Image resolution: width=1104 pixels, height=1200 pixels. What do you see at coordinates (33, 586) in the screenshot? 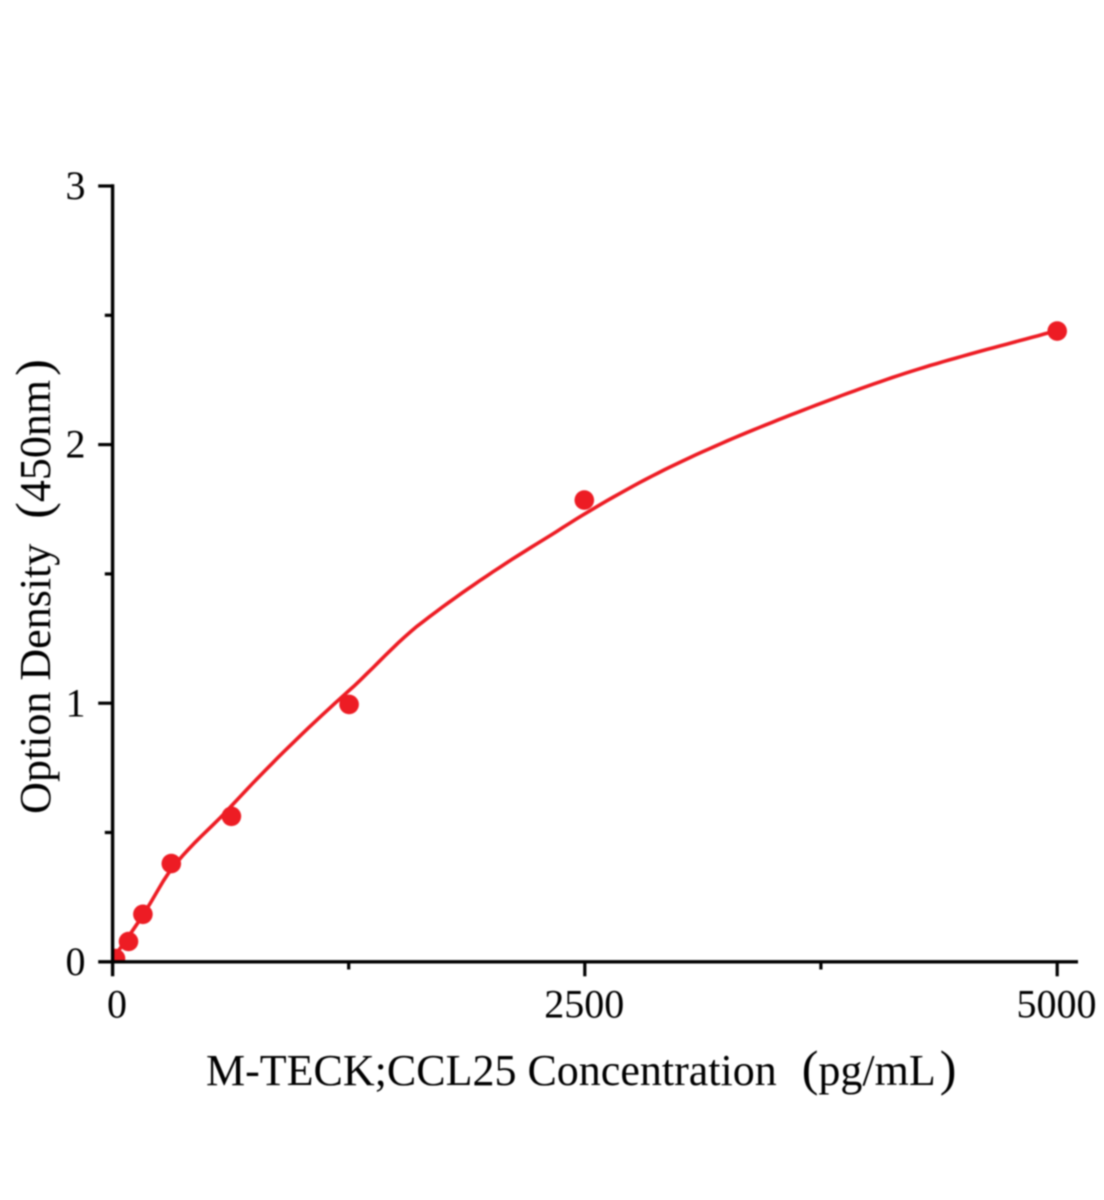
I see `svg-text: Option Density(450nm)` at bounding box center [33, 586].